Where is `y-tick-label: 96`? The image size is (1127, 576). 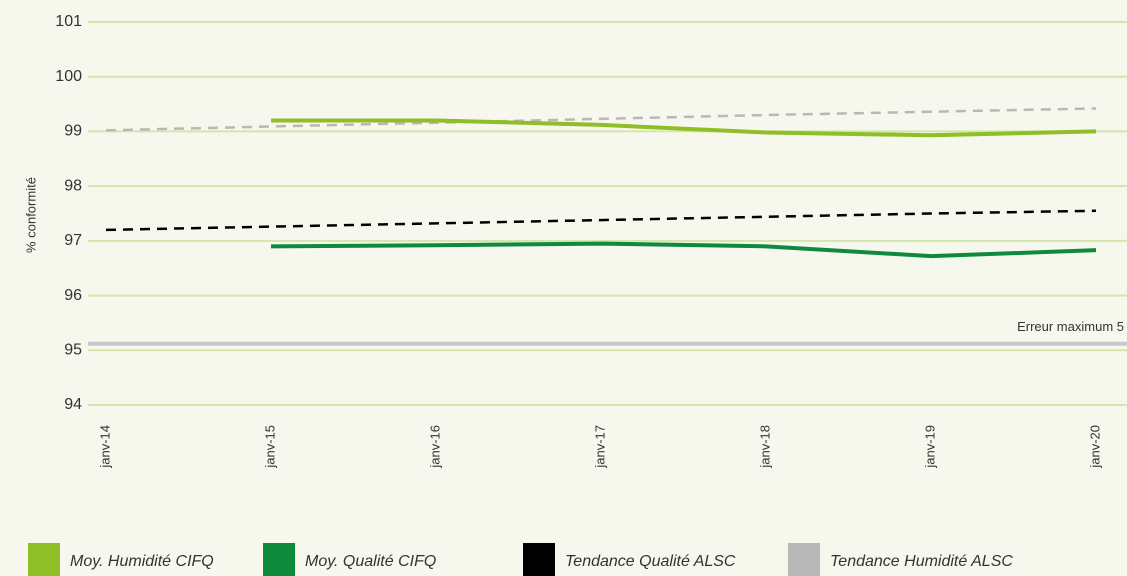 y-tick-label: 96 is located at coordinates (73, 295).